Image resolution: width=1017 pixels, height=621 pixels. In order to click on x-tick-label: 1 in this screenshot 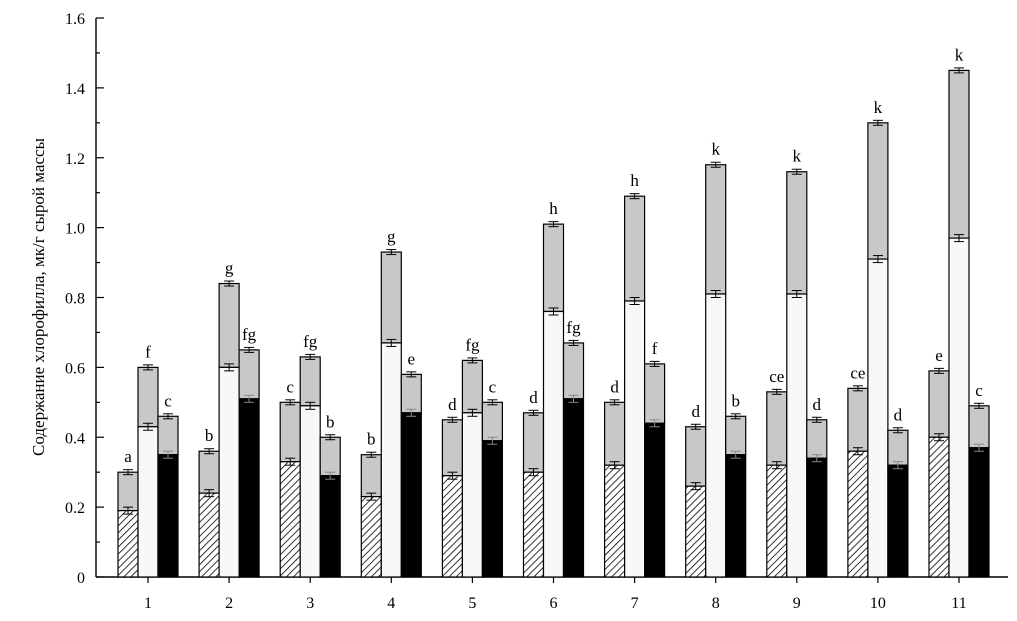, I will do `click(148, 603)`.